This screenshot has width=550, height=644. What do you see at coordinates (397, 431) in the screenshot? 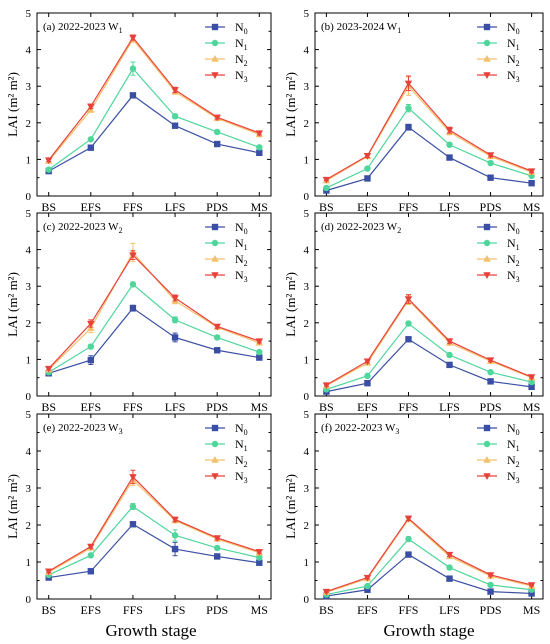
I see `panel-label-sub: 3` at bounding box center [397, 431].